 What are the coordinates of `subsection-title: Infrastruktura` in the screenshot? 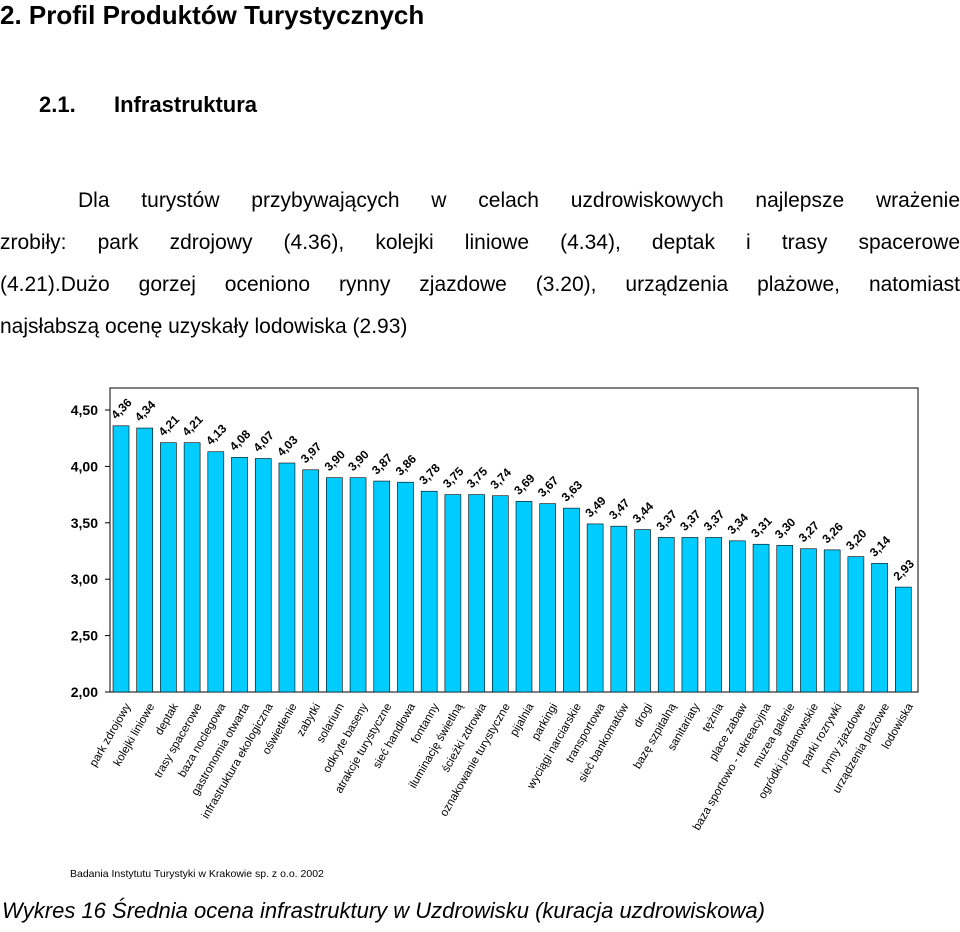 It's located at (186, 104).